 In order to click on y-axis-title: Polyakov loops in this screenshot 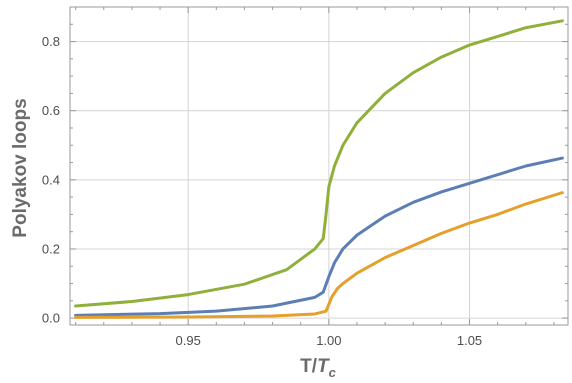, I will do `click(20, 167)`.